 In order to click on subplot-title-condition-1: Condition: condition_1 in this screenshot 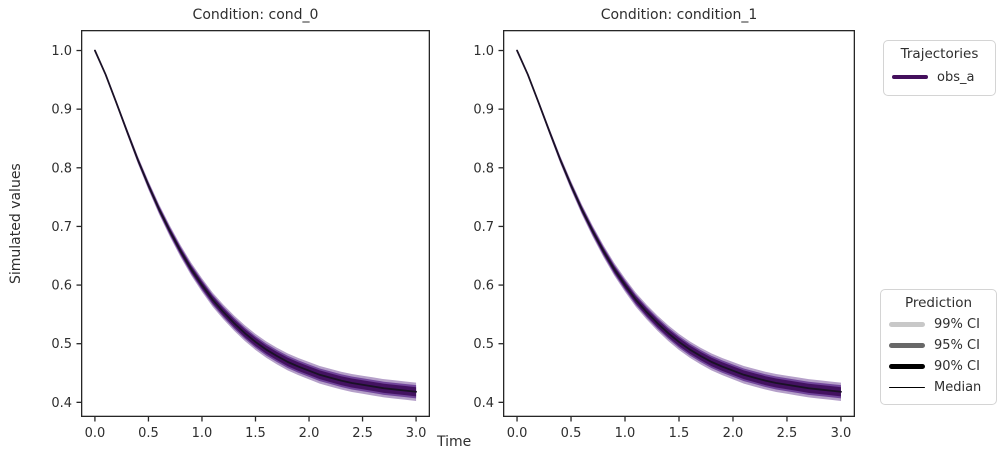, I will do `click(679, 15)`.